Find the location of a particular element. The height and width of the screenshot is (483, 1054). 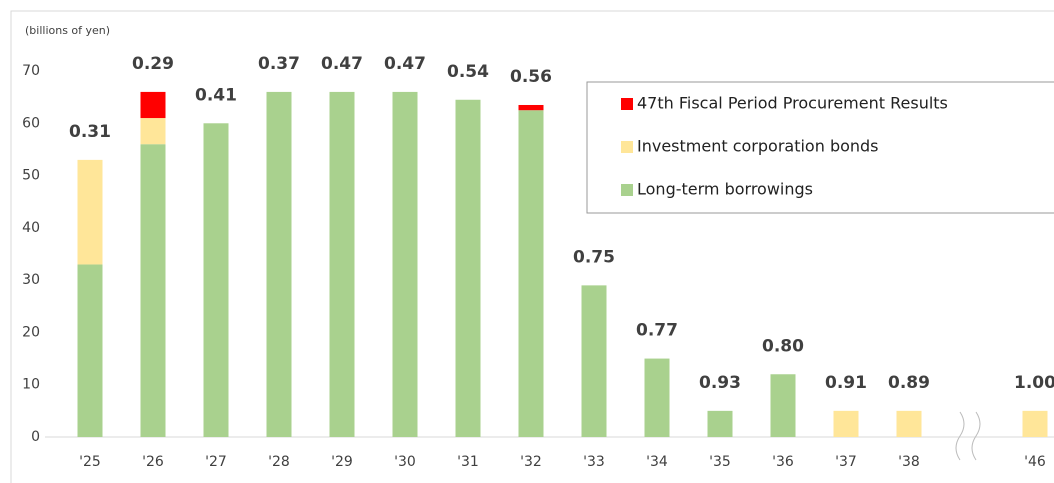

x-tick-label: '46 is located at coordinates (1035, 462).